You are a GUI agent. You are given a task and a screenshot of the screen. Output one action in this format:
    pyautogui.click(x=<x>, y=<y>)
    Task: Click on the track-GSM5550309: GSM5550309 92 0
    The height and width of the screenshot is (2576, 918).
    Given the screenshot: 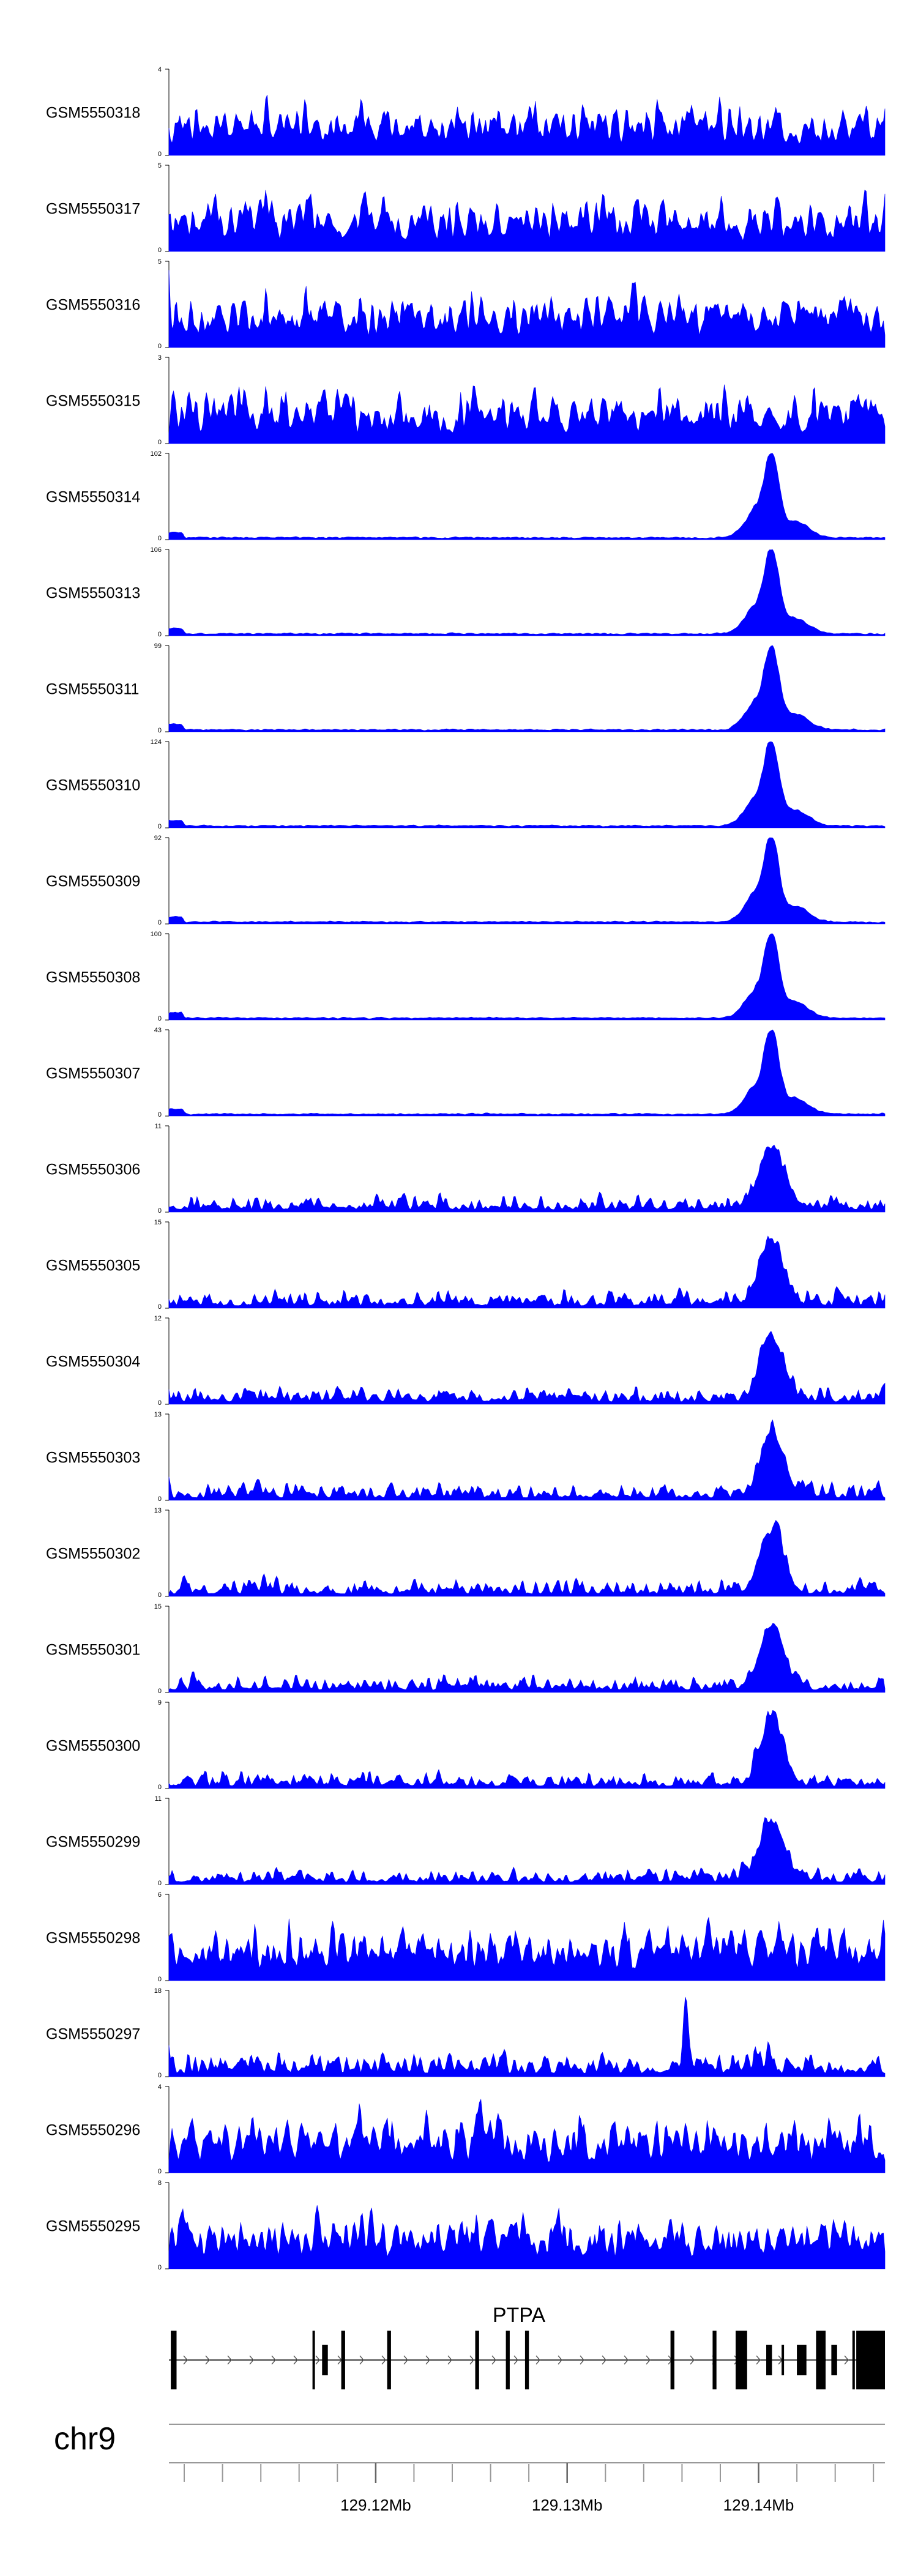 What is the action you would take?
    pyautogui.click(x=466, y=880)
    